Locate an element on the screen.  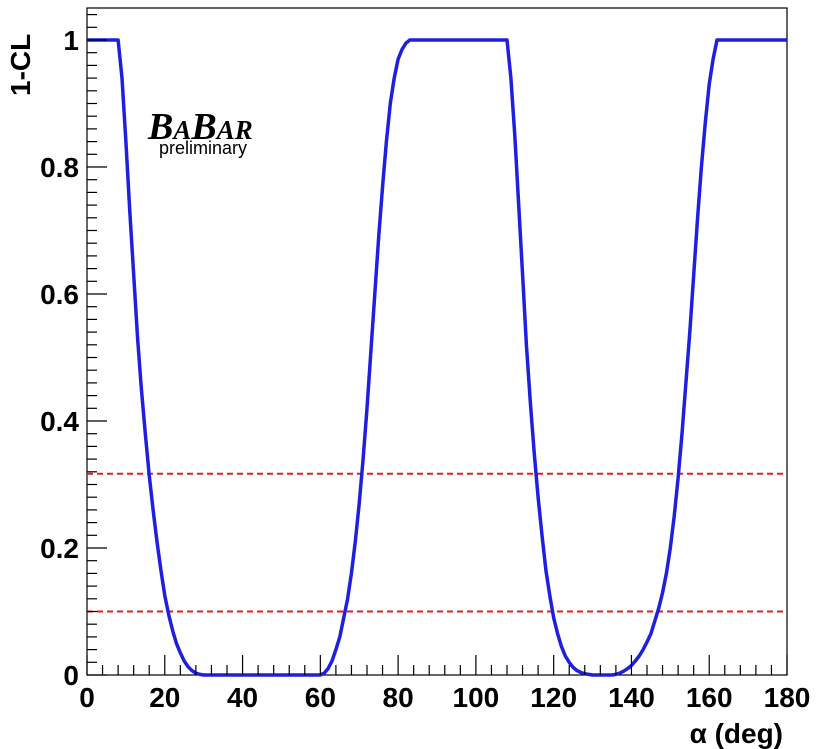
x-tick-label: 140 is located at coordinates (631, 697).